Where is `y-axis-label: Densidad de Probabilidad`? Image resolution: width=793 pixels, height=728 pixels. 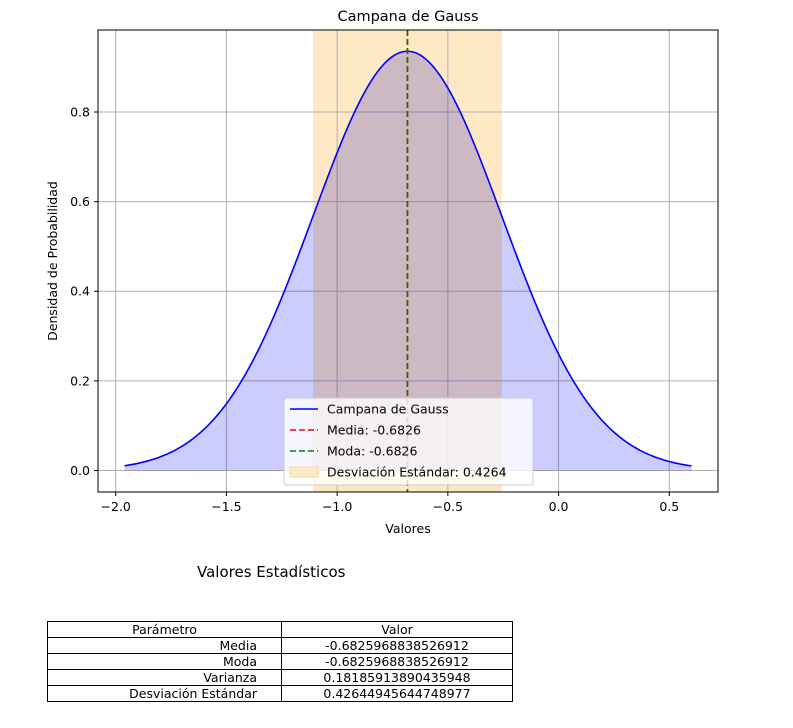 y-axis-label: Densidad de Probabilidad is located at coordinates (52, 261).